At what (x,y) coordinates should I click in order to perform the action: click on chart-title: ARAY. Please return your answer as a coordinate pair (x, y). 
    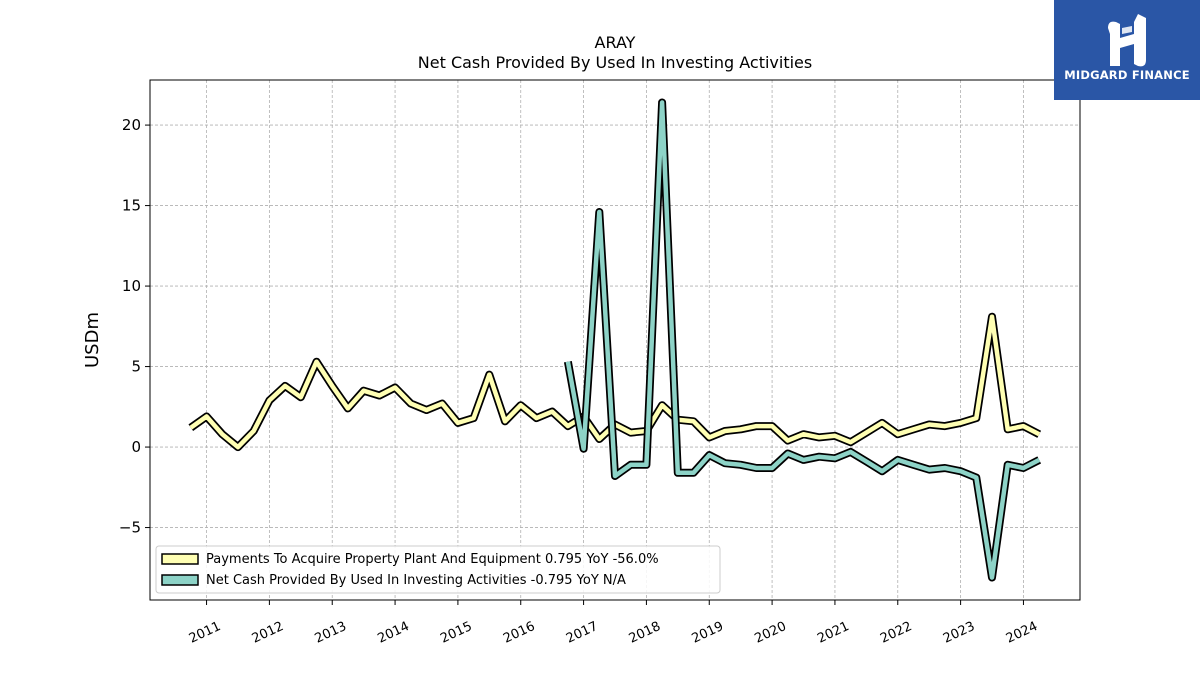
    Looking at the image, I should click on (615, 42).